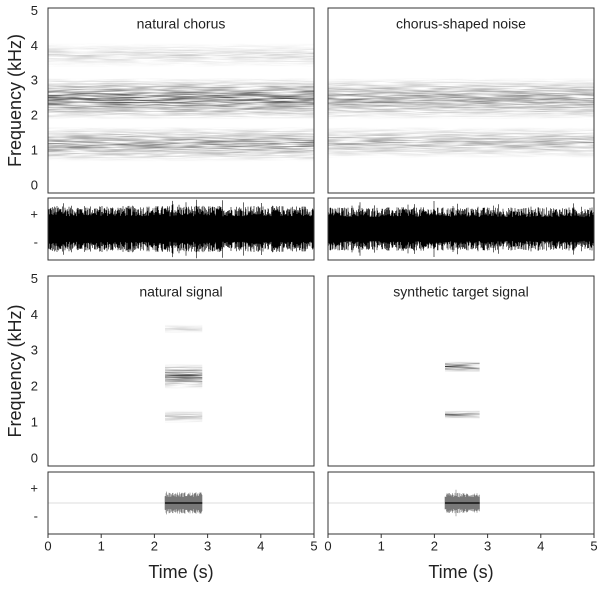  Describe the element at coordinates (180, 292) in the screenshot. I see `panel-title: natural signal` at that location.